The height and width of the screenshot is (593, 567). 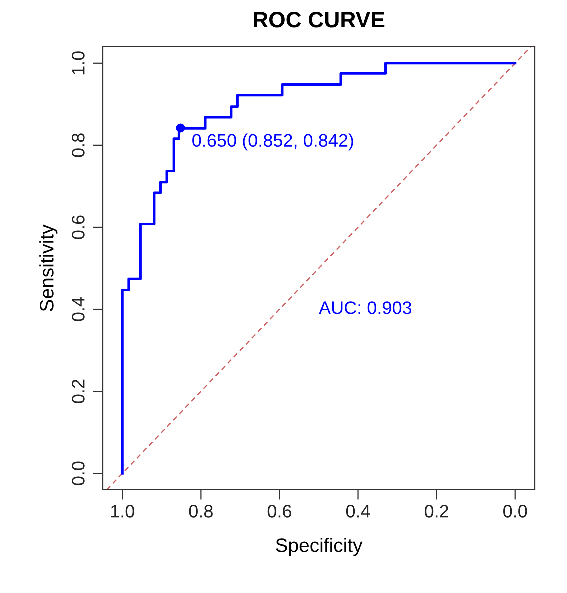 I want to click on x-tick-label: 0.0, so click(x=516, y=511).